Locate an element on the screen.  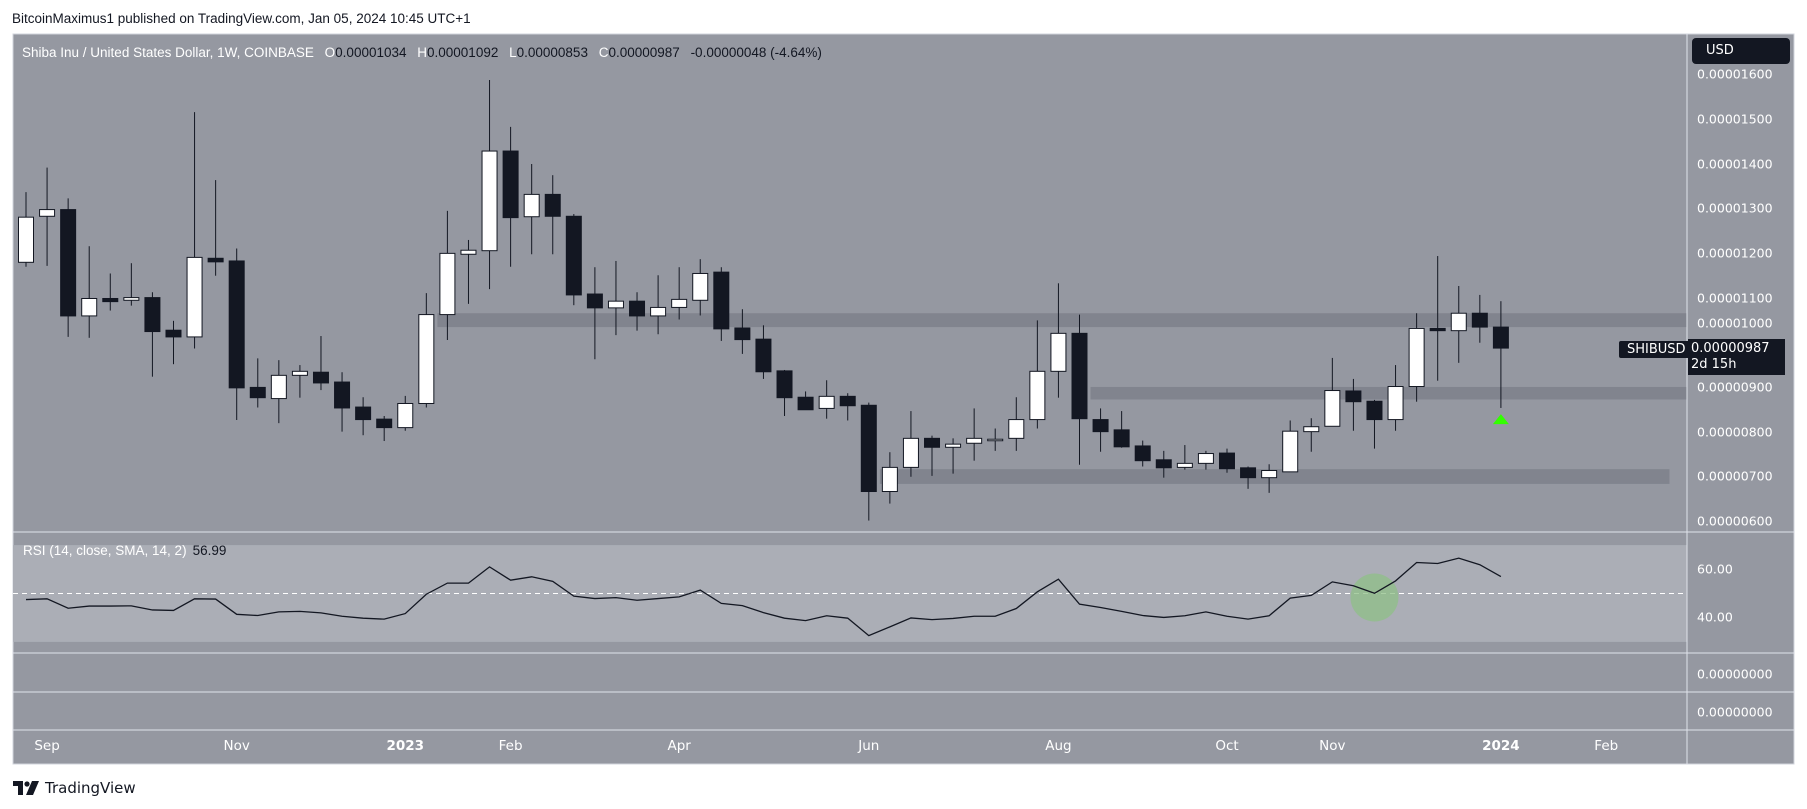
support-resistance-zone is located at coordinates (1062, 320).